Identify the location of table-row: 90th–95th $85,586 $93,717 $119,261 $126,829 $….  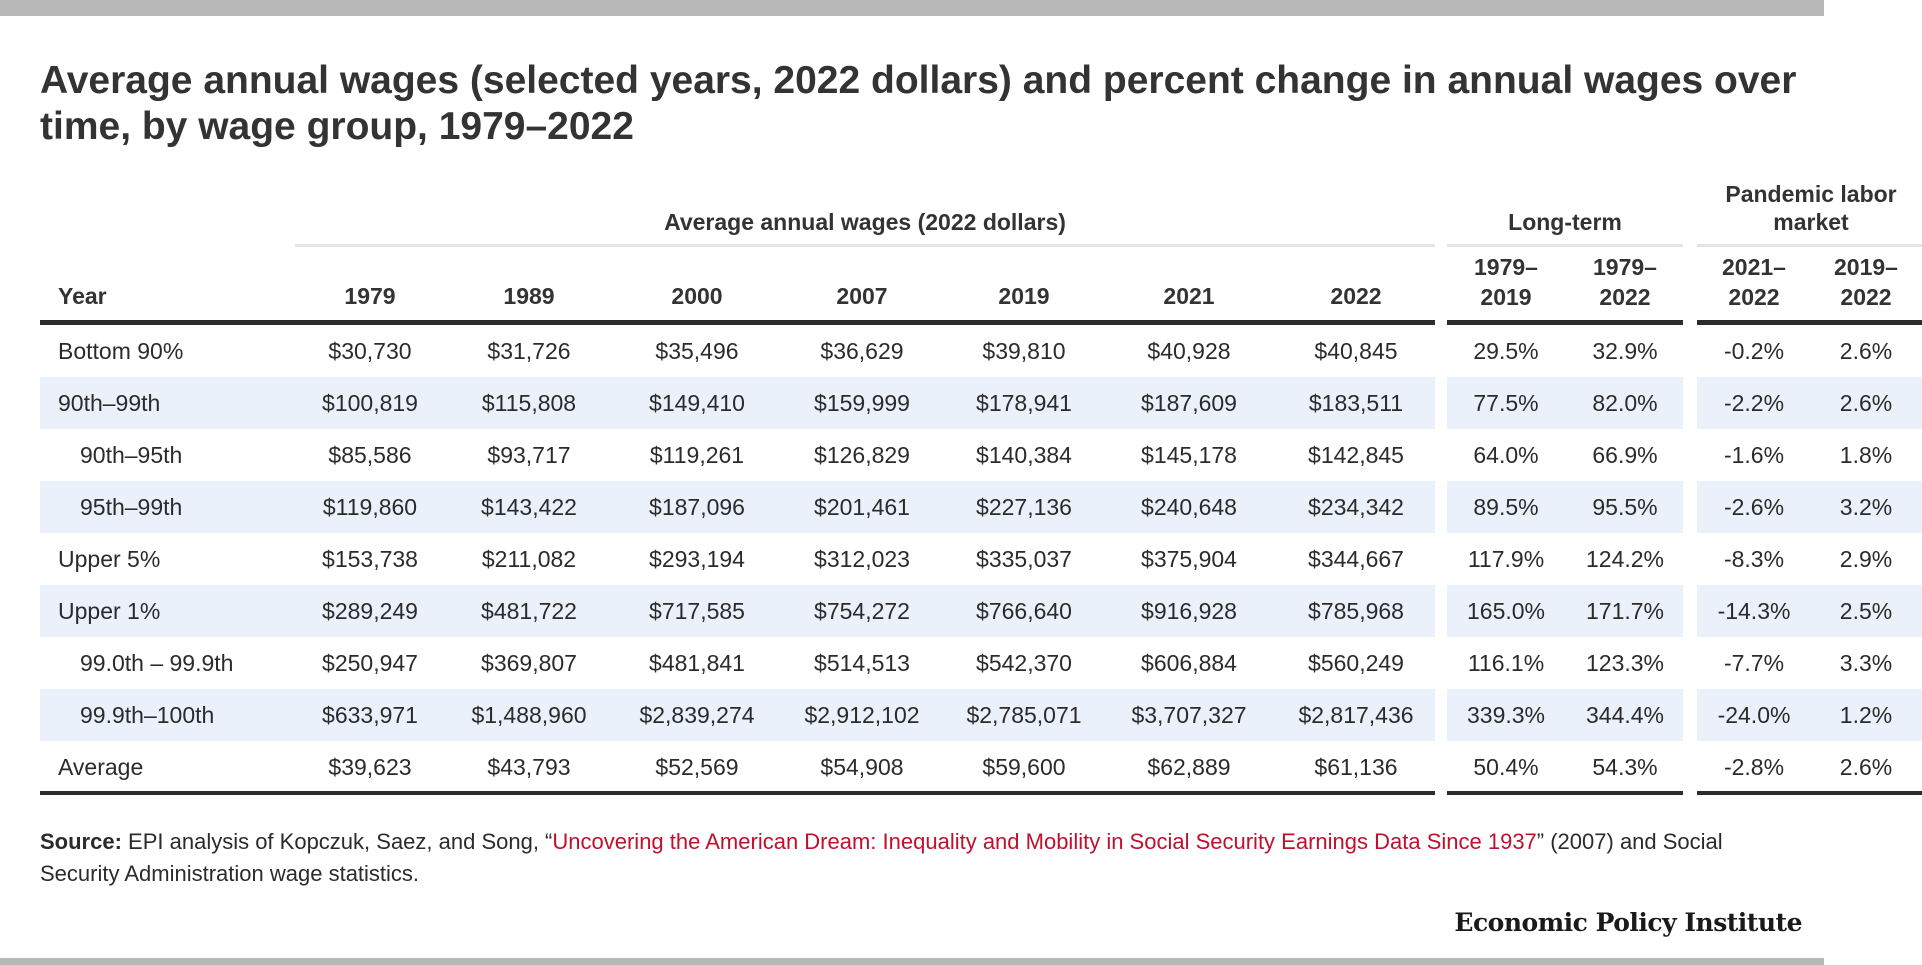
(981, 455).